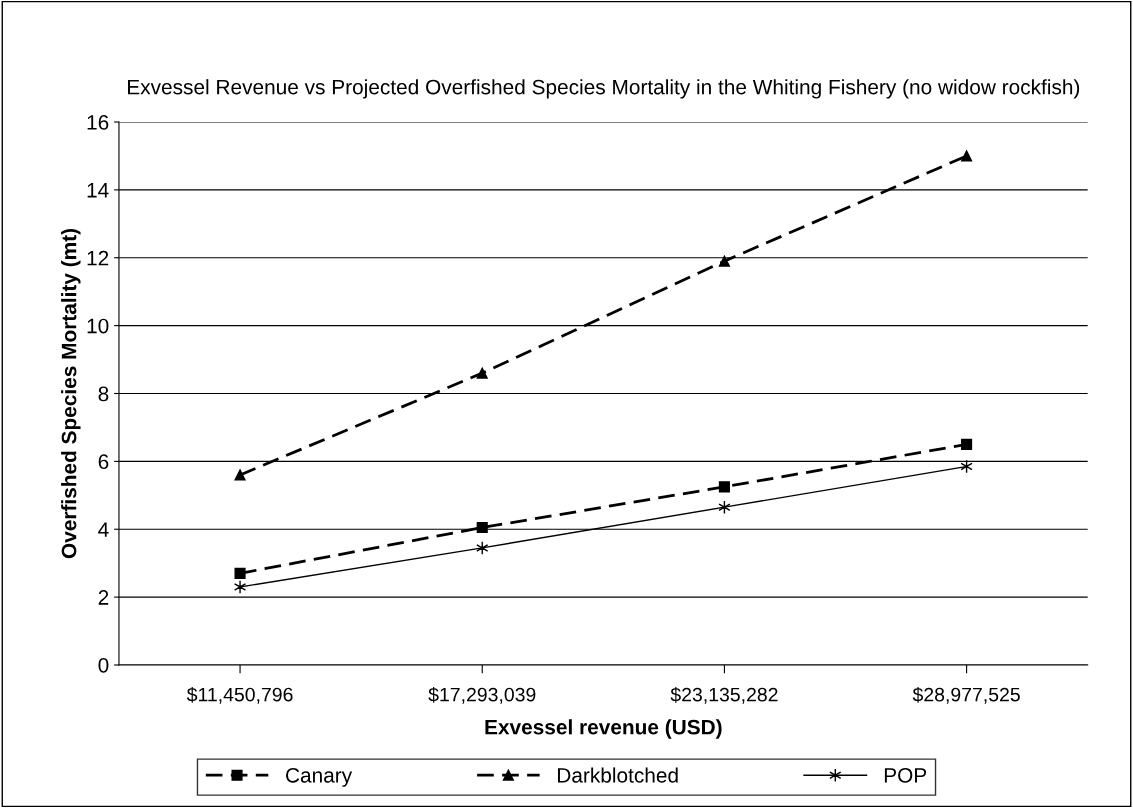 The image size is (1133, 808). What do you see at coordinates (98, 190) in the screenshot?
I see `y-tick-label: 14` at bounding box center [98, 190].